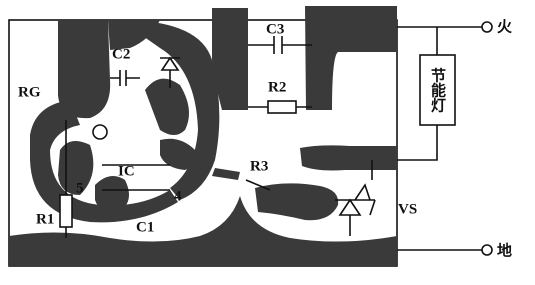 This screenshot has width=535, height=285. I want to click on component-label: VS, so click(407, 209).